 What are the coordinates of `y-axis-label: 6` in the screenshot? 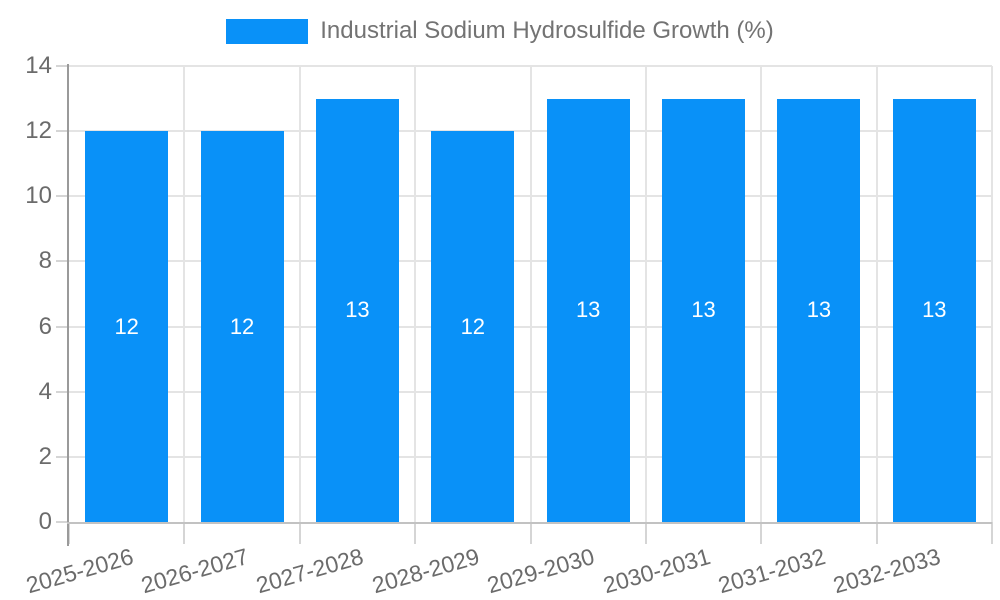 It's located at (45, 326).